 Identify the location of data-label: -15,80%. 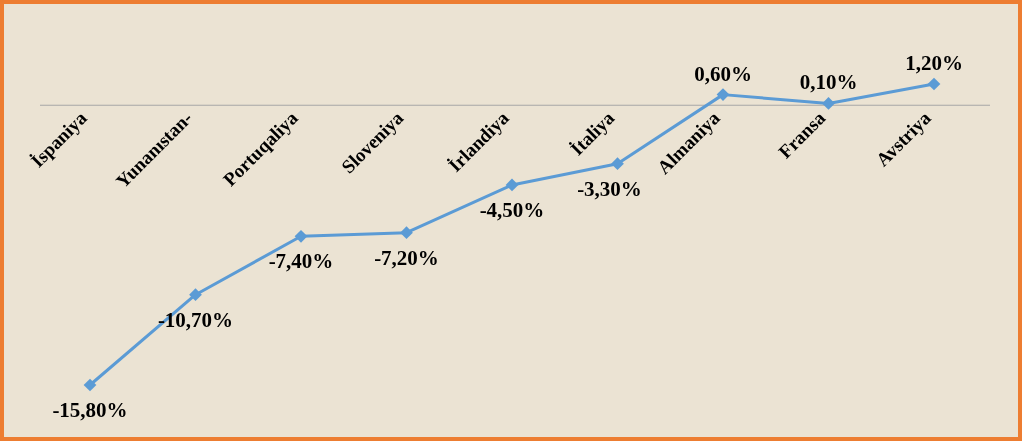
(90, 410).